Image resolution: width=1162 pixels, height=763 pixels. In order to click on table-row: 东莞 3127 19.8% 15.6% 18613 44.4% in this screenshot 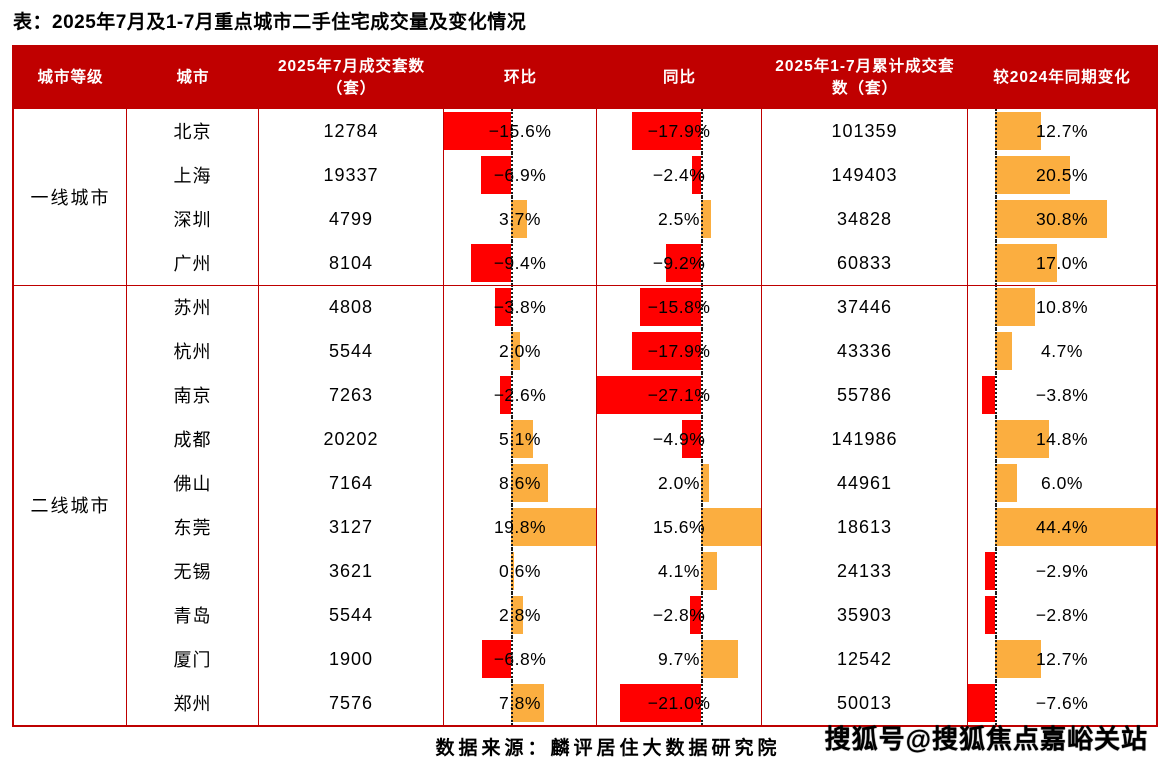, I will do `click(585, 527)`.